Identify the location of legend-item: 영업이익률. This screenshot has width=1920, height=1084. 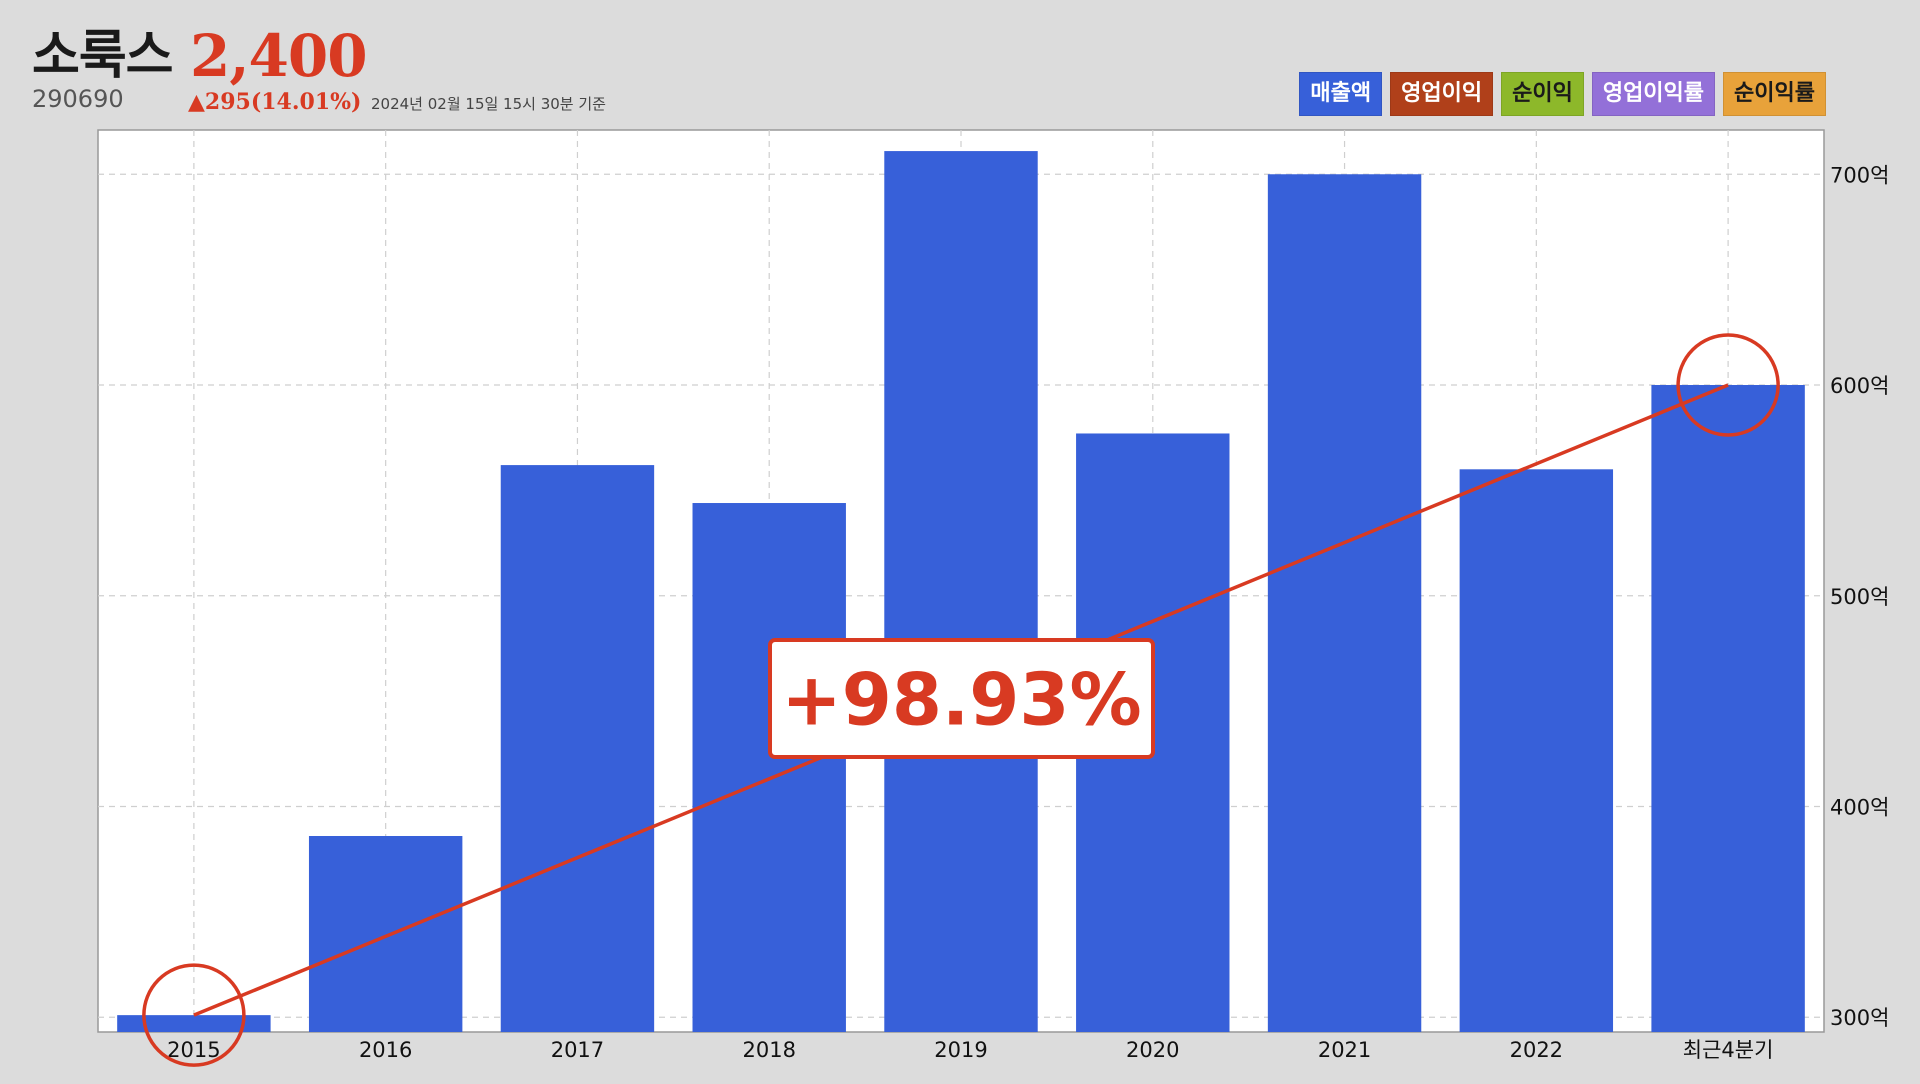
(1653, 94).